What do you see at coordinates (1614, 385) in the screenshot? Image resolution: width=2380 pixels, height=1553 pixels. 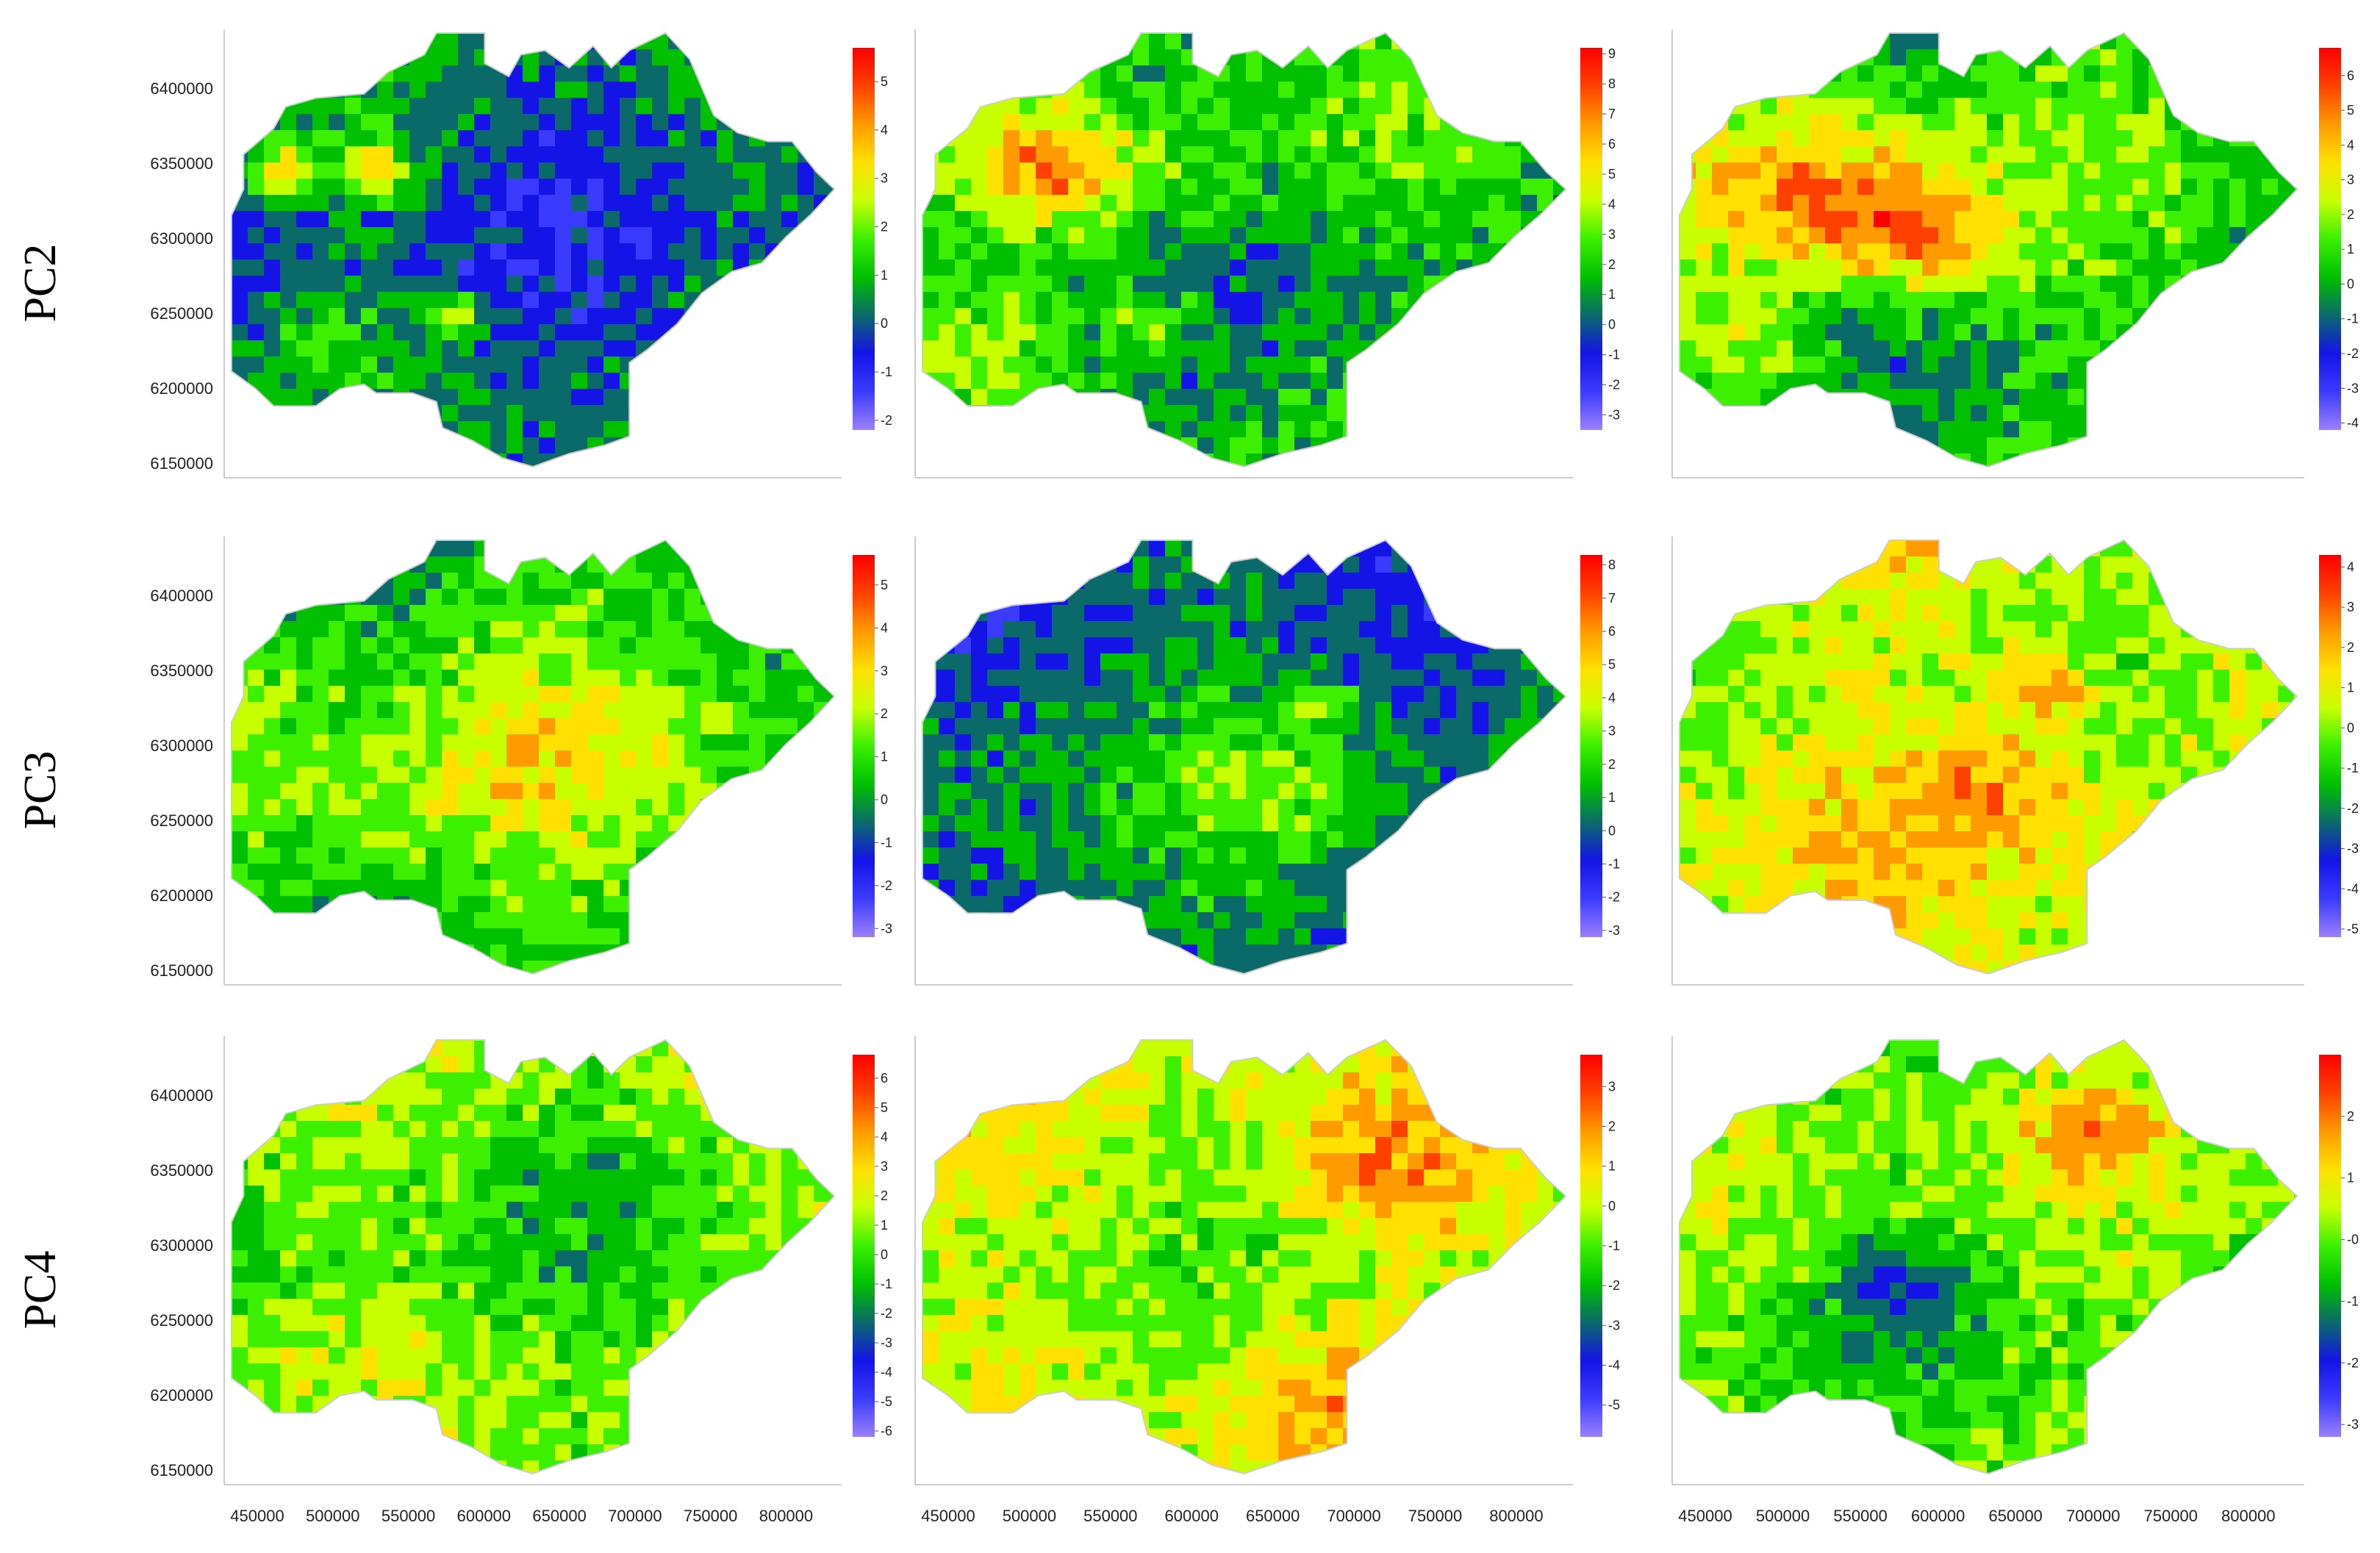 I see `colorbar-label: -2` at bounding box center [1614, 385].